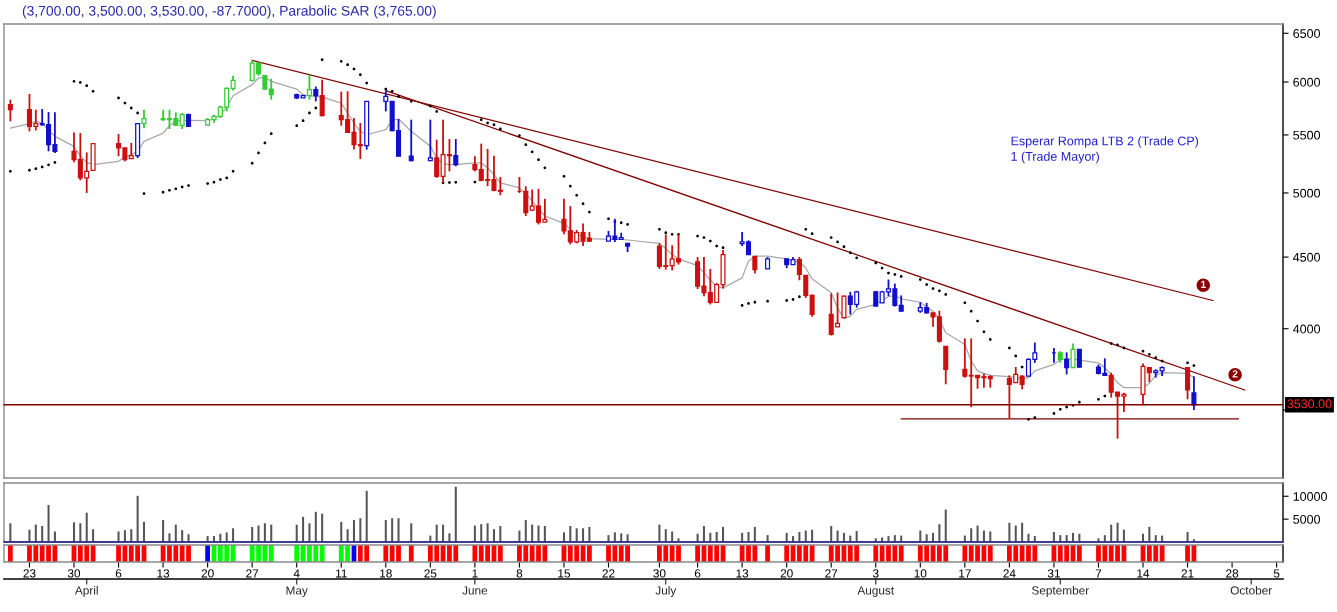 Image resolution: width=1337 pixels, height=612 pixels. I want to click on annotation: Esperar Rompa LTB 2 (Trade CP), so click(1105, 142).